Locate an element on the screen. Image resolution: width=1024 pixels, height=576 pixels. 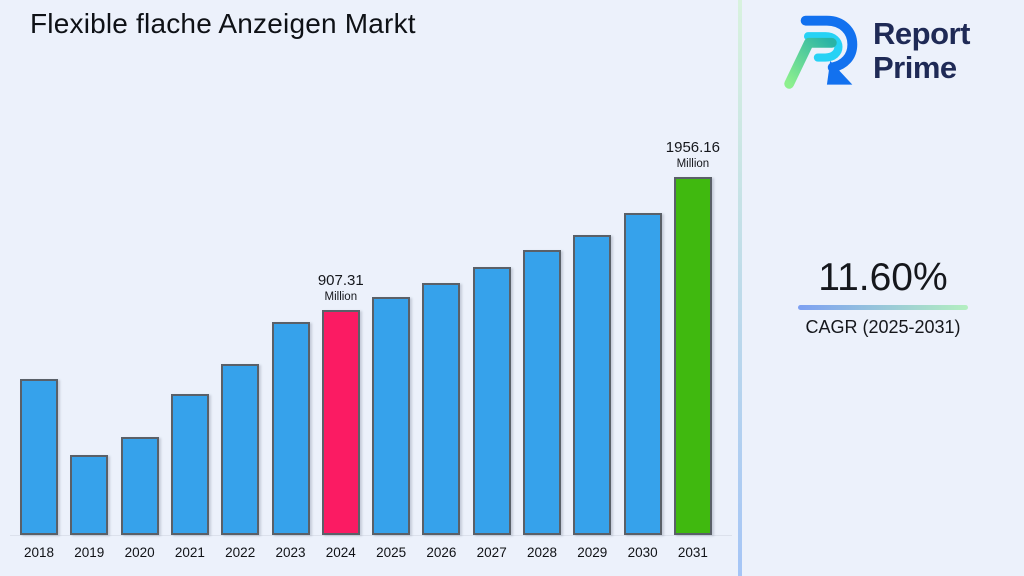
report-prime-logo-icon is located at coordinates (821, 52).